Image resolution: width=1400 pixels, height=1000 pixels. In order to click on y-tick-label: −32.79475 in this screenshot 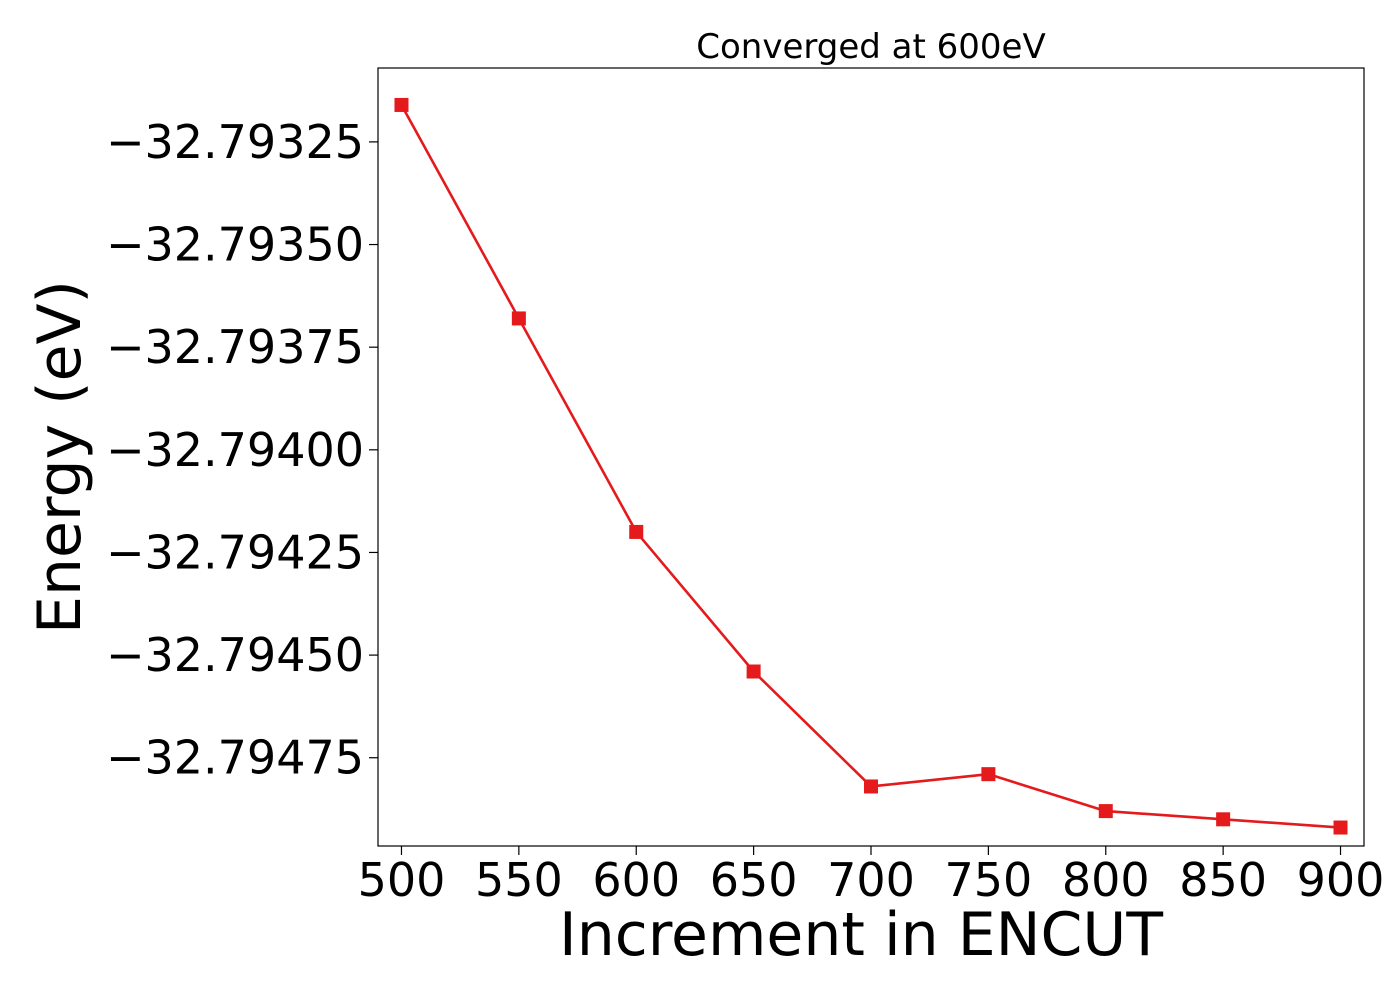, I will do `click(235, 758)`.